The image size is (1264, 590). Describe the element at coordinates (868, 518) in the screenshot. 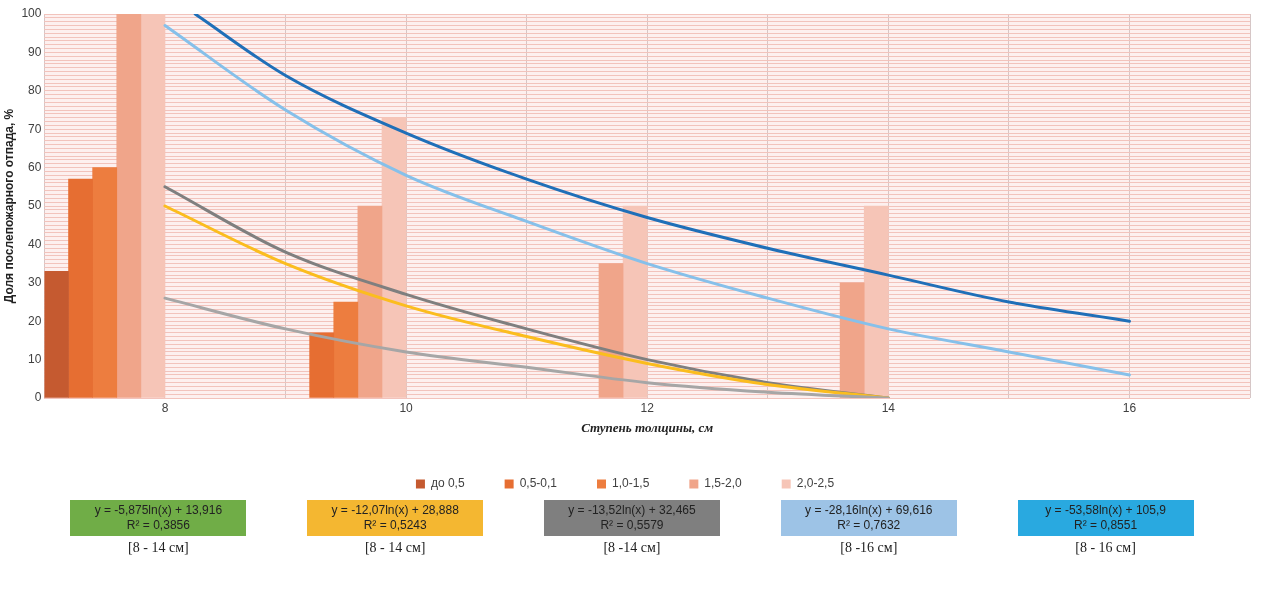

I see `text: y = -28,16ln(x) + 69,616 R² = 0,7632` at that location.